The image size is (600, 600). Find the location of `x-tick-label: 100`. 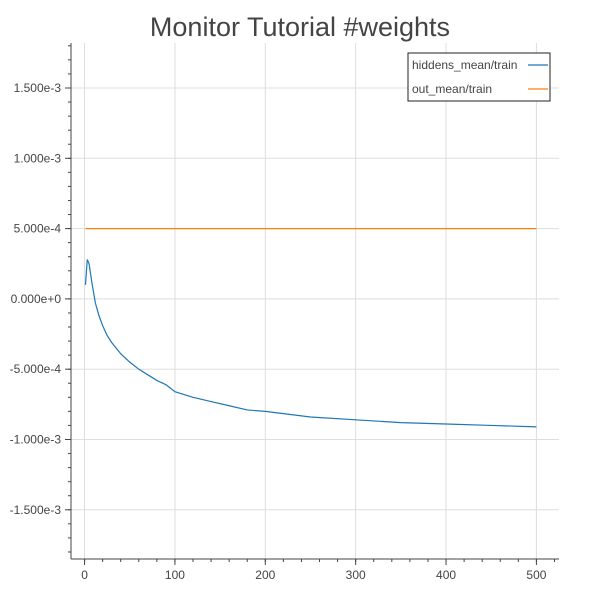

x-tick-label: 100 is located at coordinates (175, 575).